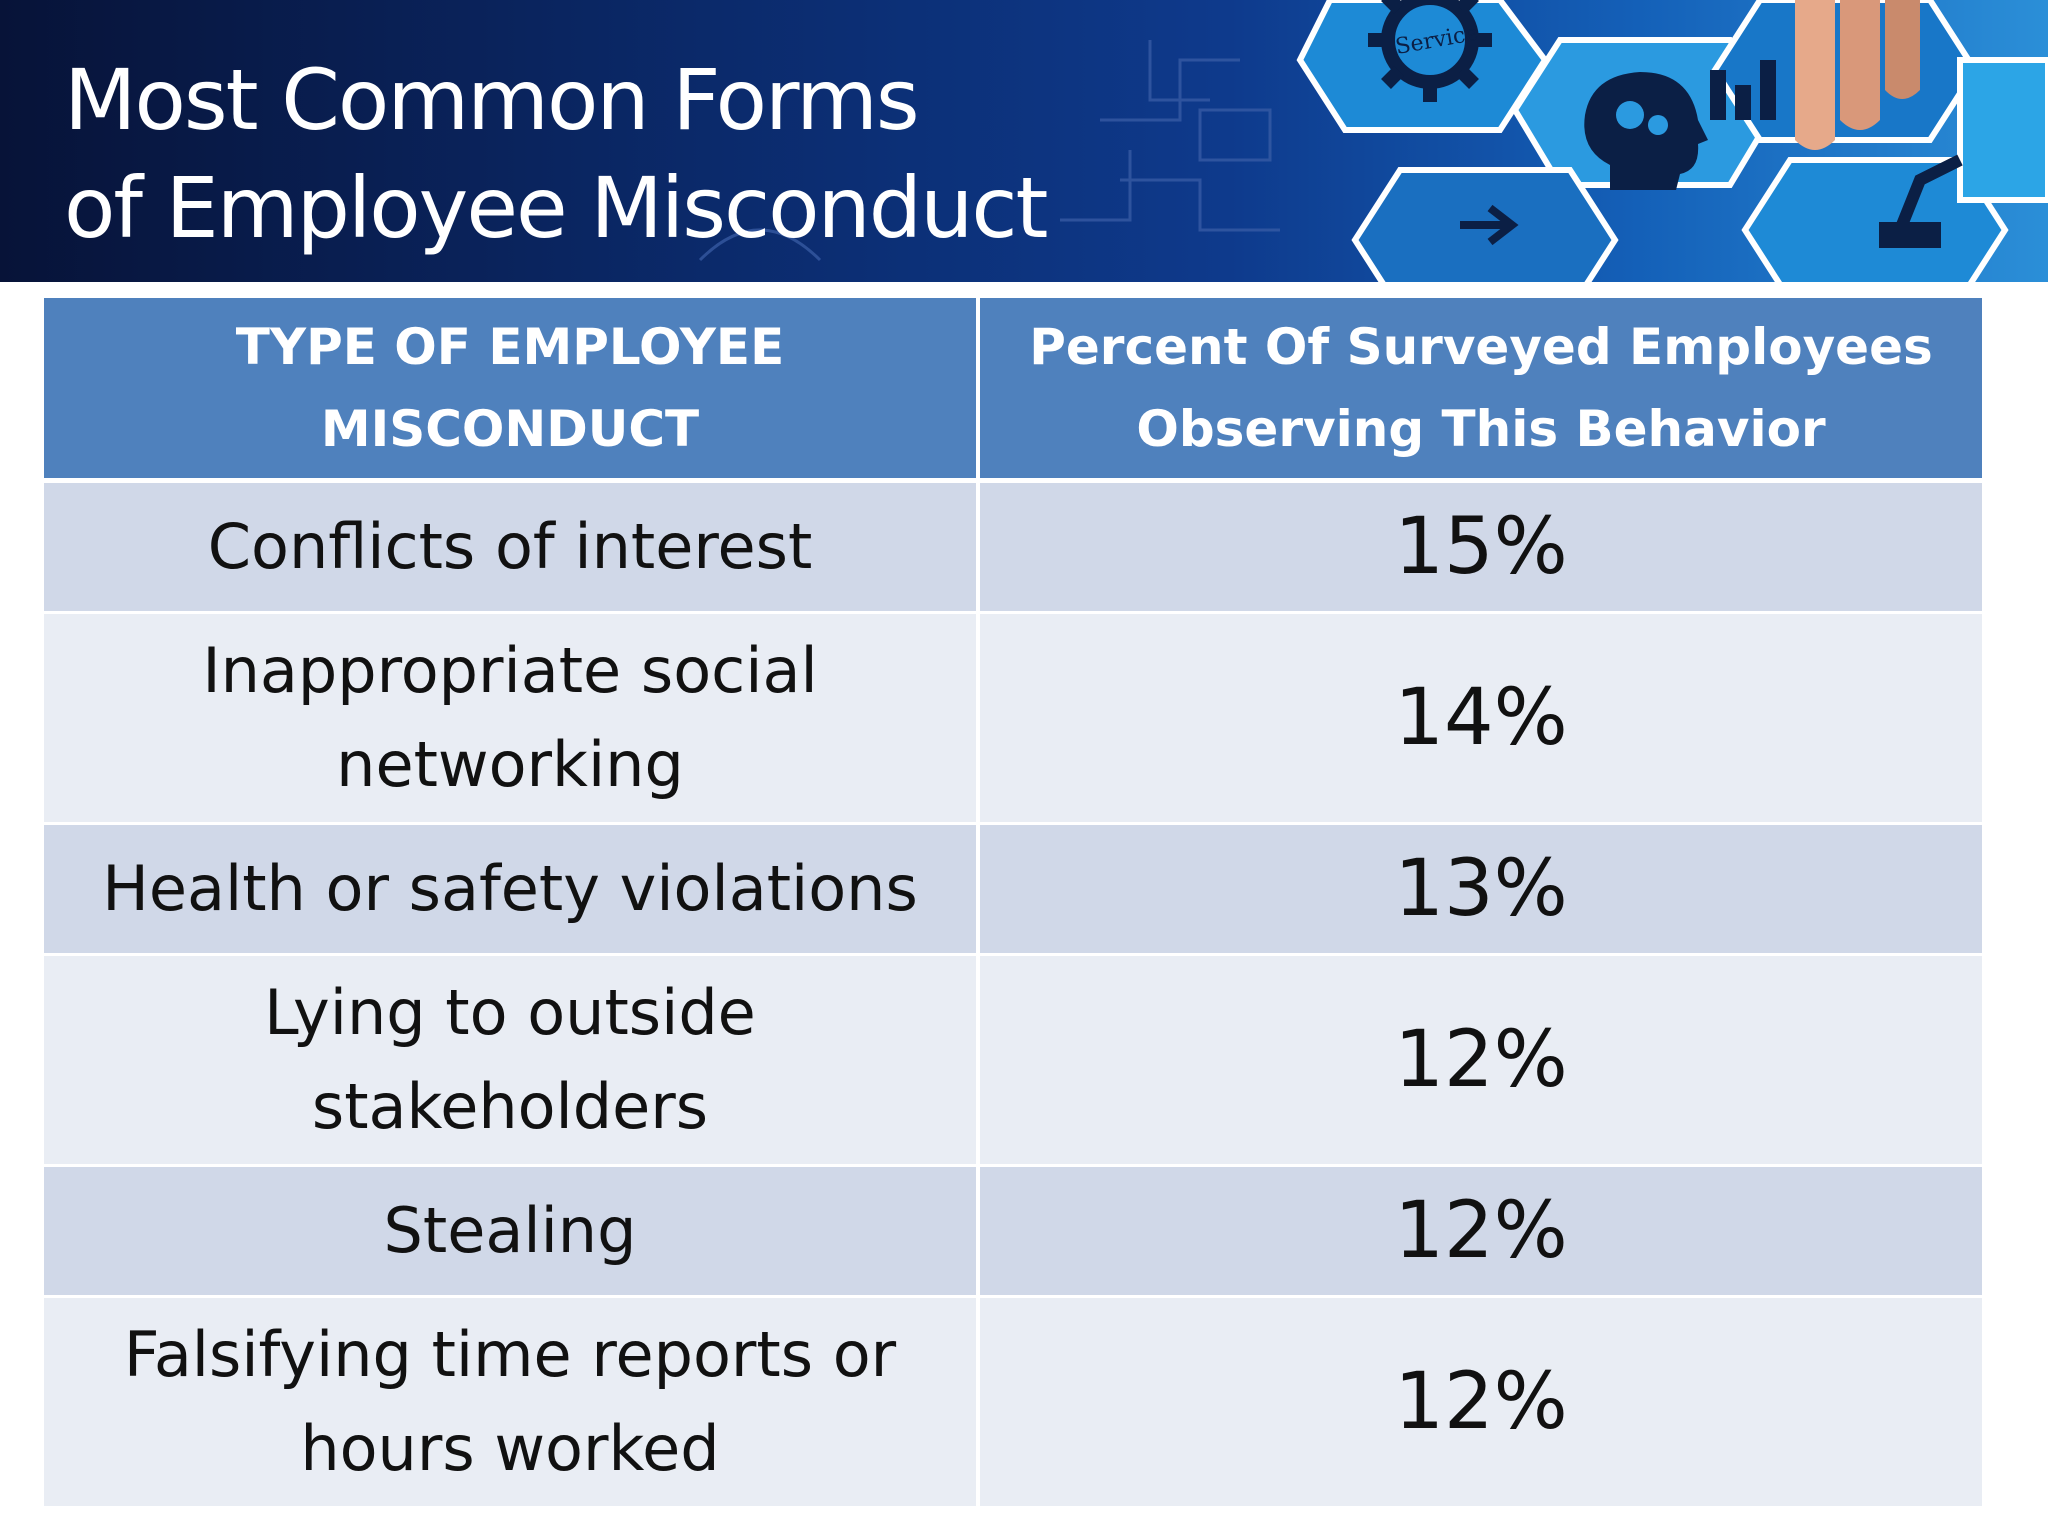 The image size is (2048, 1536). I want to click on head-gears-icon, so click(1646, 131).